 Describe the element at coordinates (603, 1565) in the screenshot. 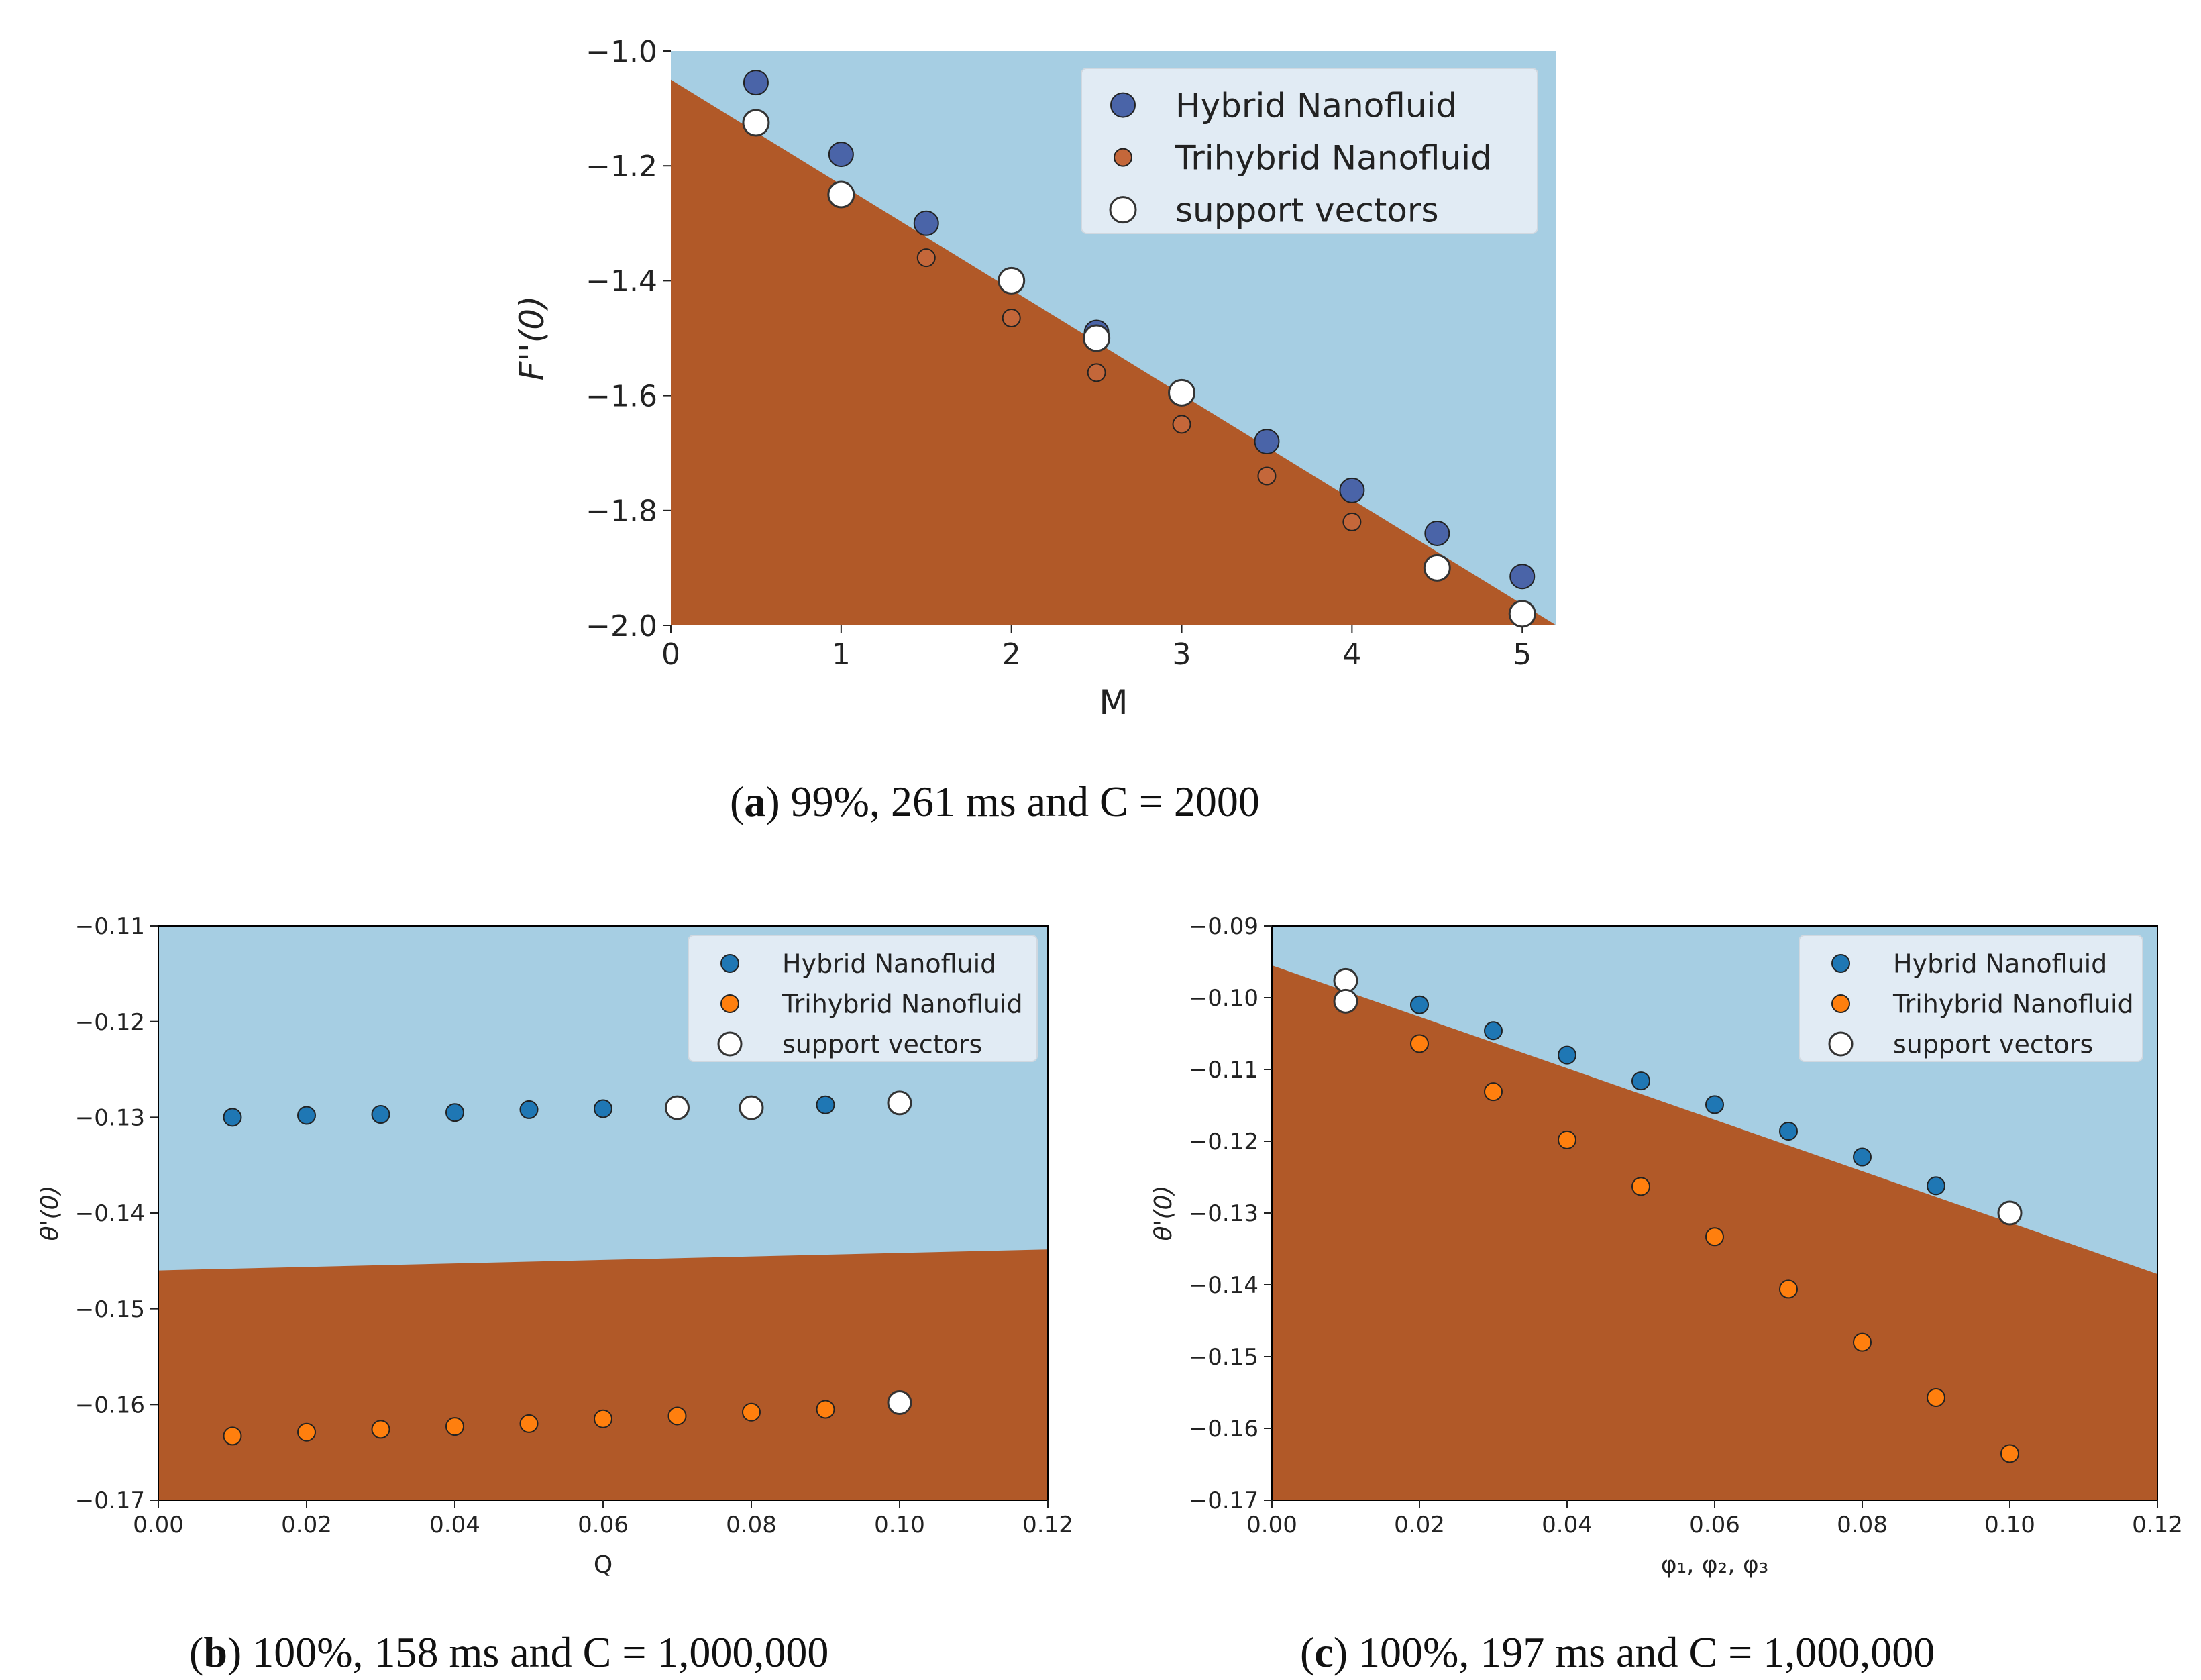

I see `x-axis-label: Q` at that location.